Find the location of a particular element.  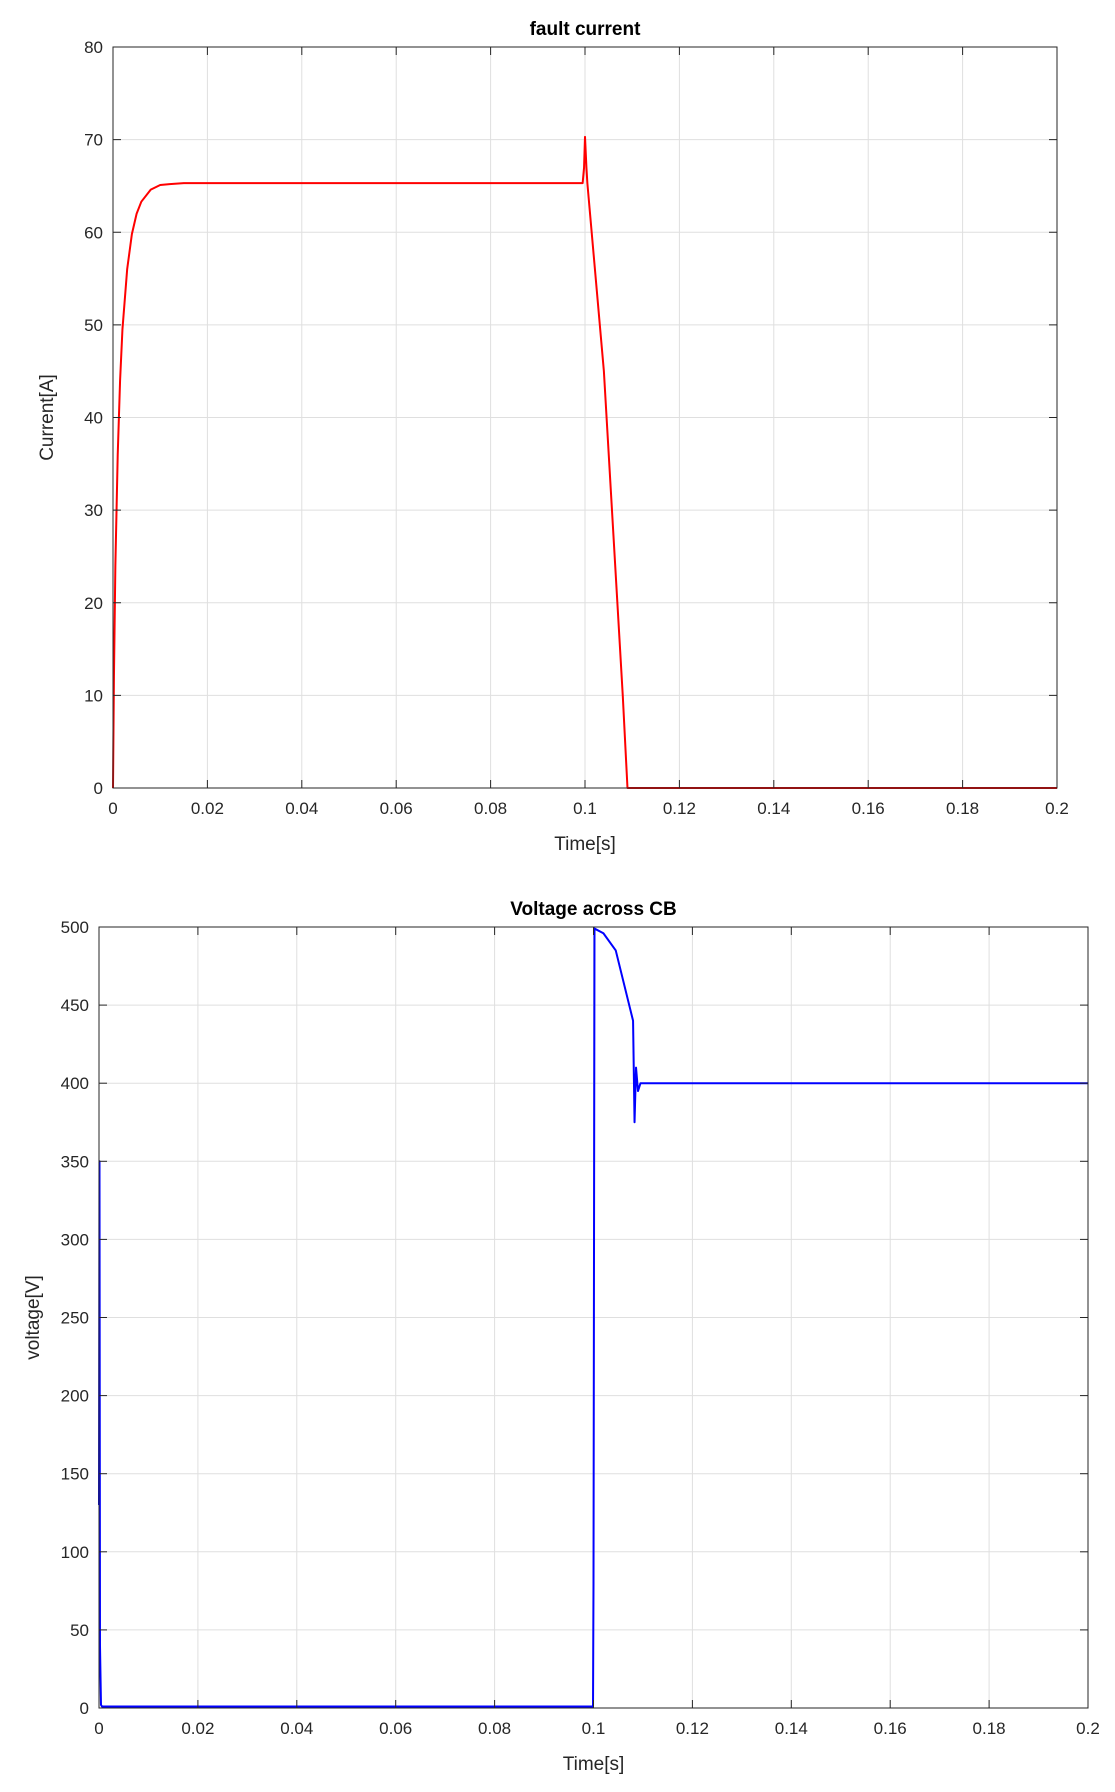

voltage-across-cb-y-tick-label: 450 is located at coordinates (75, 1005).